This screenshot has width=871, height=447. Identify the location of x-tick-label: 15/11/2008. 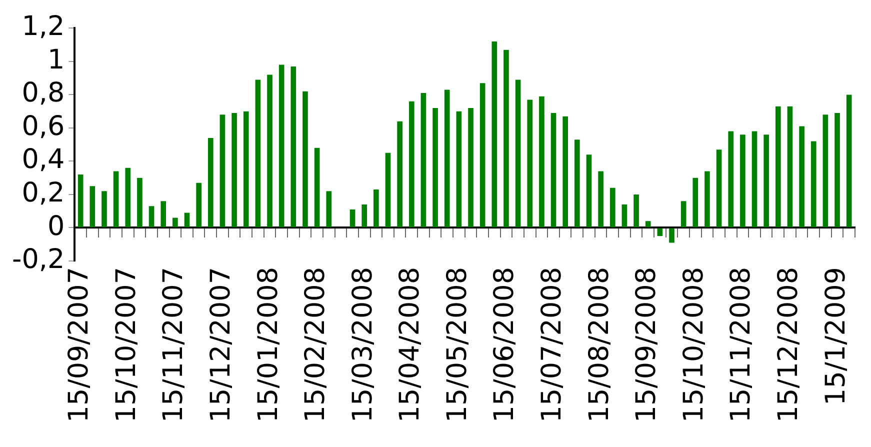
(741, 345).